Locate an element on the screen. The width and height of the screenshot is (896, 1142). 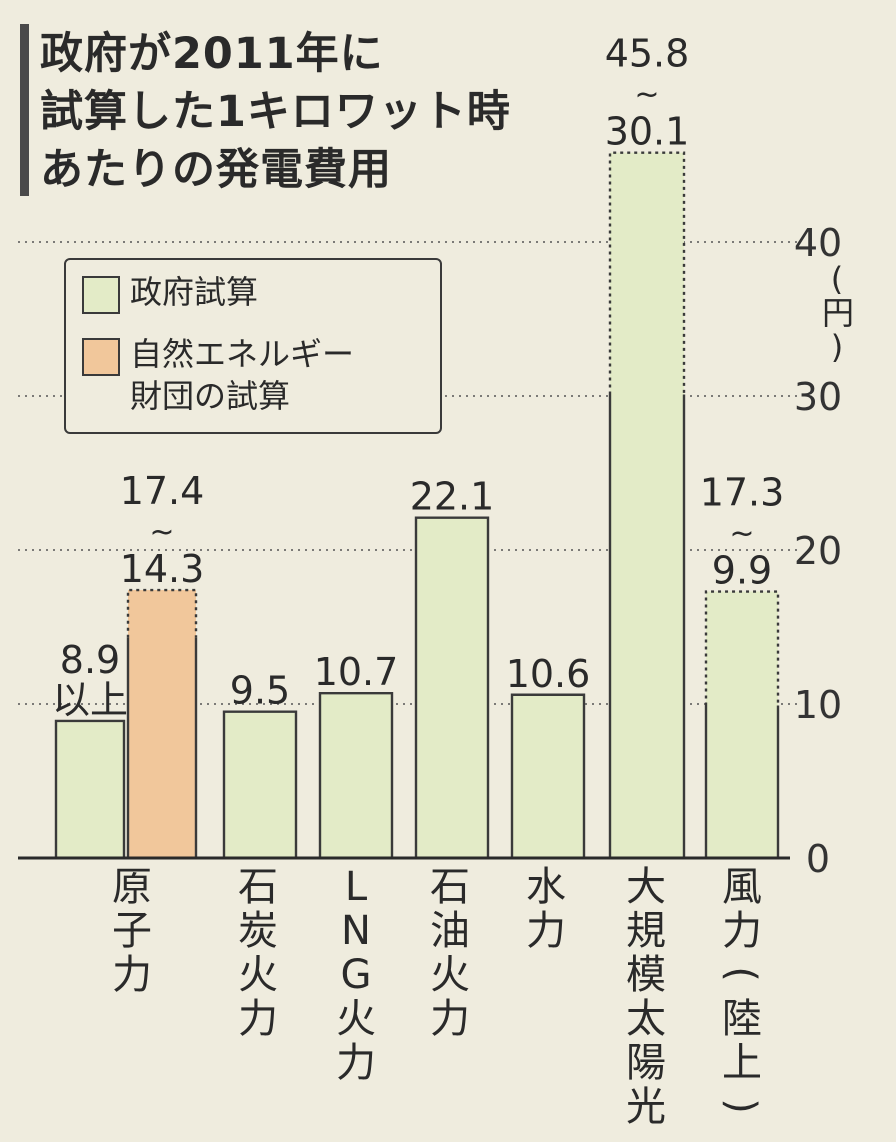
category-label-3-char-2: 火 is located at coordinates (450, 975).